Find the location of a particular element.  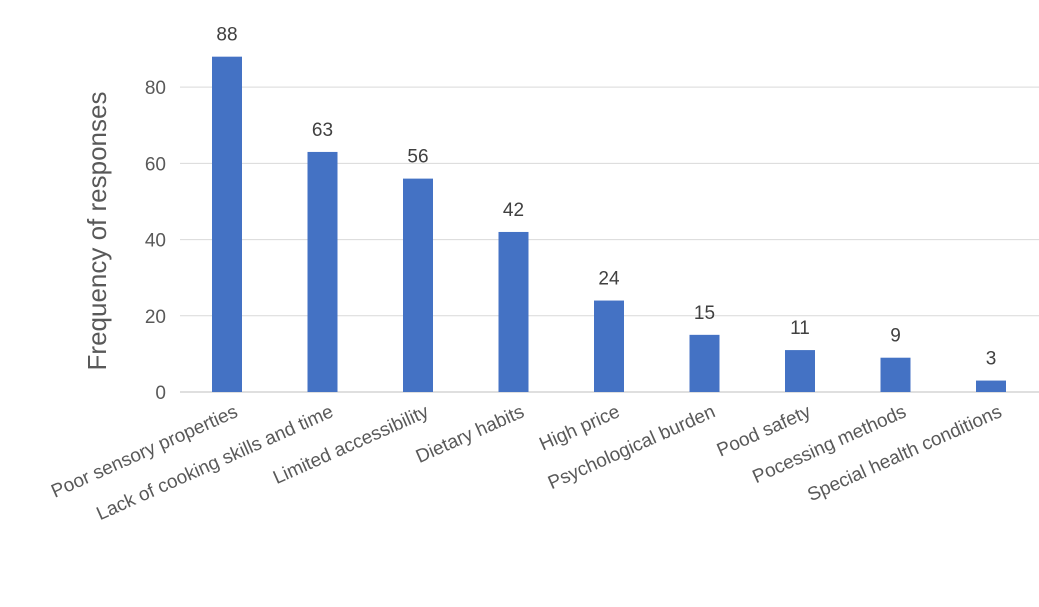

bar-value-label: 9 is located at coordinates (895, 336).